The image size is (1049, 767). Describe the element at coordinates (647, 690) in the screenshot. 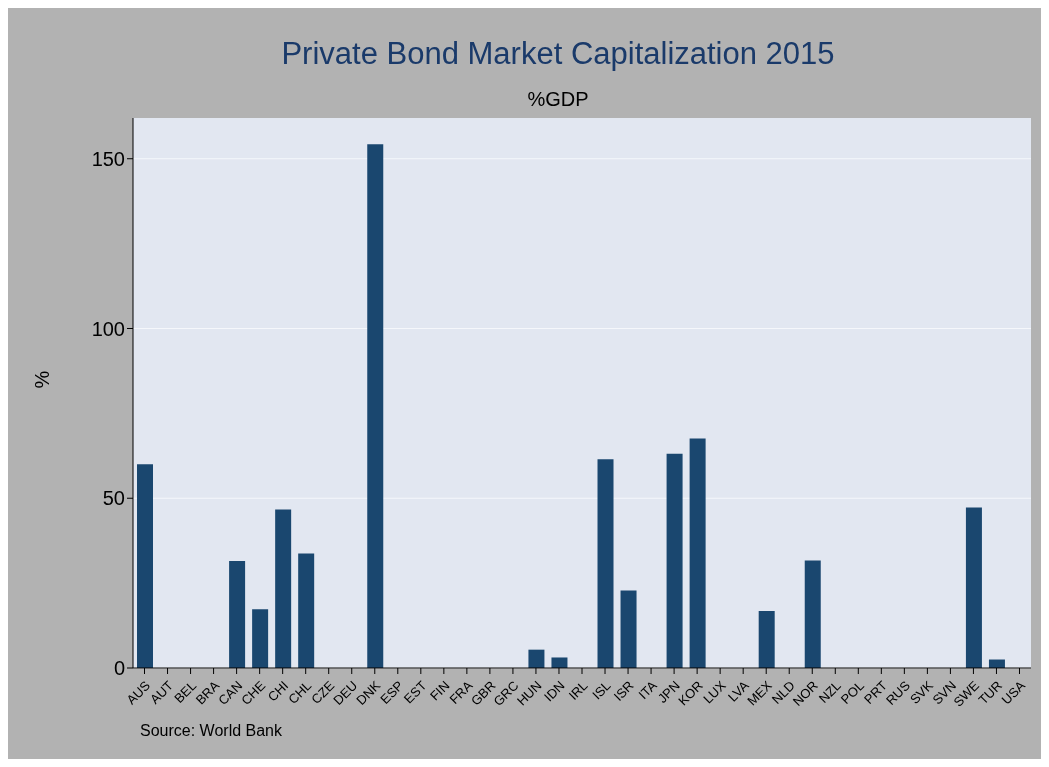

I see `x-tick-label: ITA` at that location.